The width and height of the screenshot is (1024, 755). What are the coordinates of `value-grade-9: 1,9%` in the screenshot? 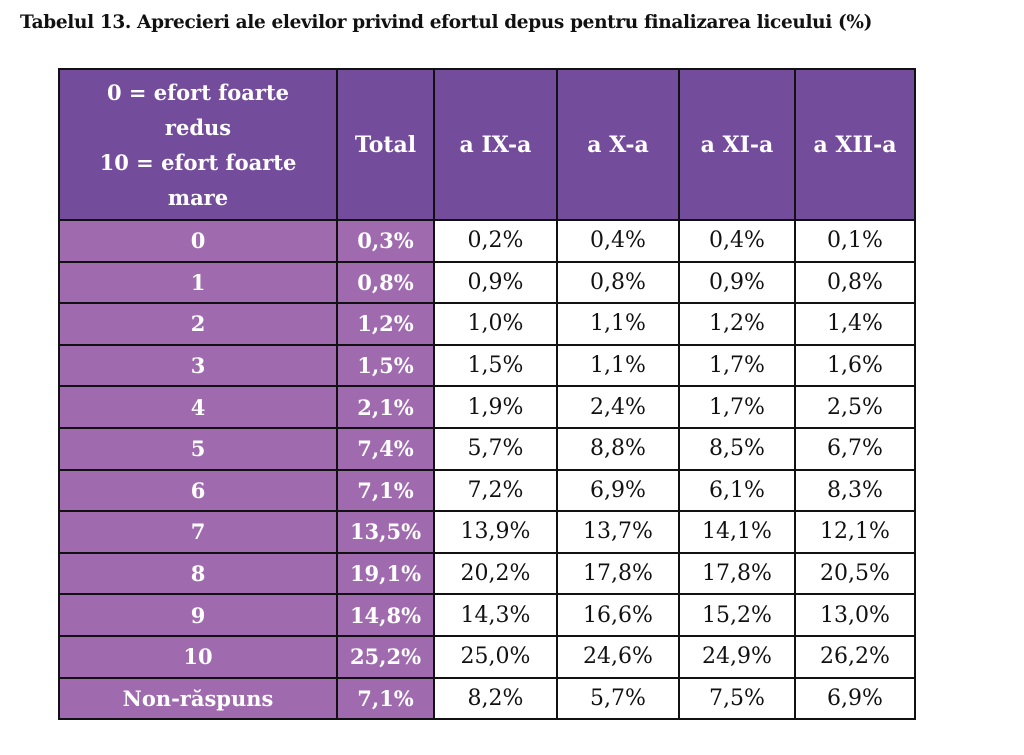 It's located at (495, 407).